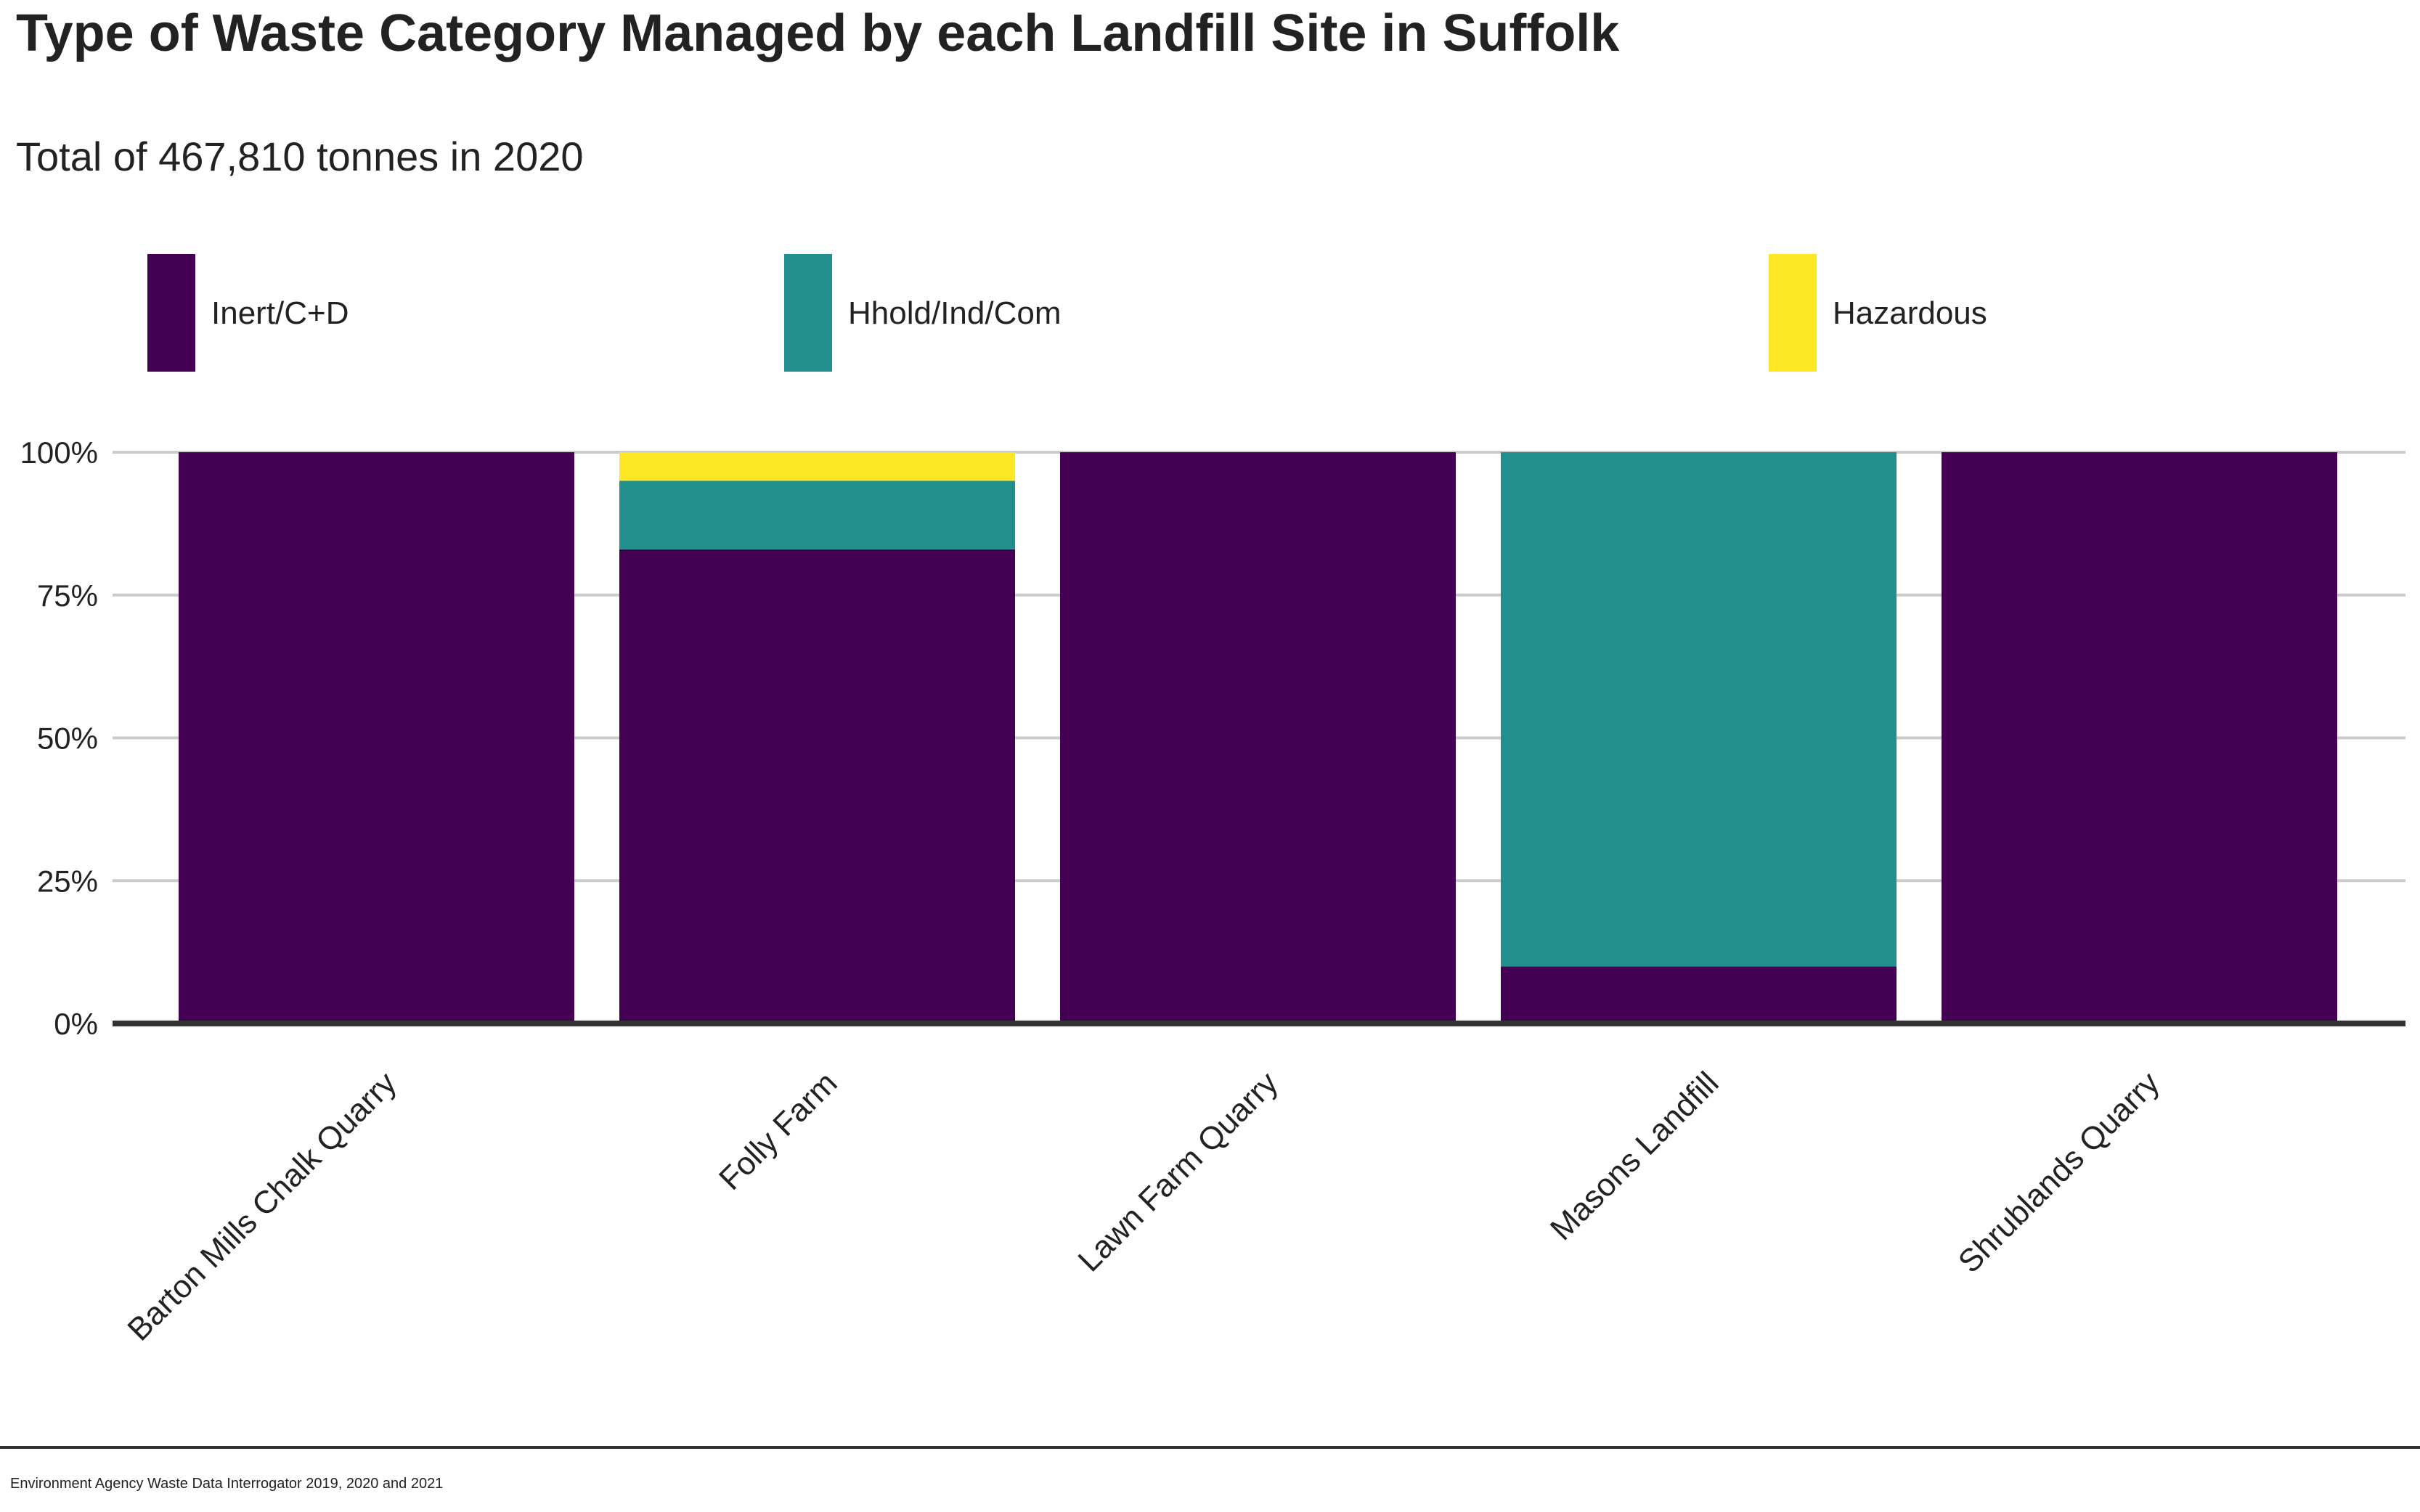  Describe the element at coordinates (1067, 313) in the screenshot. I see `legend: Inert/C+D Hhold/Ind/Com Hazardous` at that location.